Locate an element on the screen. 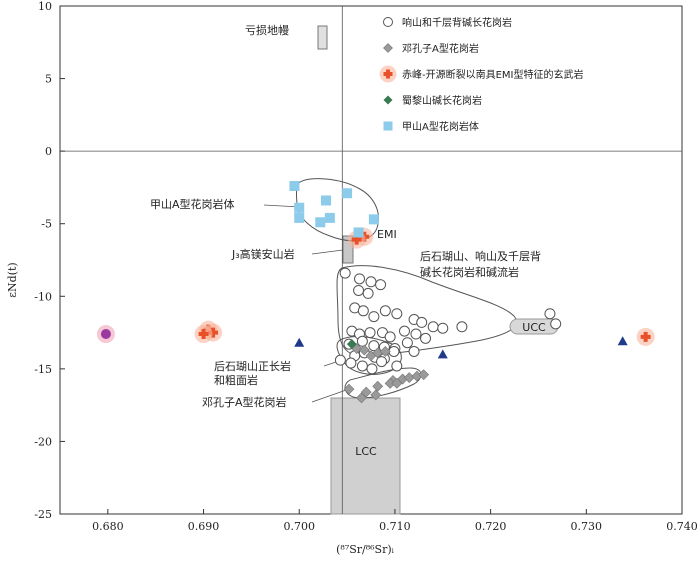  x-tick-label: 0.680 is located at coordinates (108, 526).